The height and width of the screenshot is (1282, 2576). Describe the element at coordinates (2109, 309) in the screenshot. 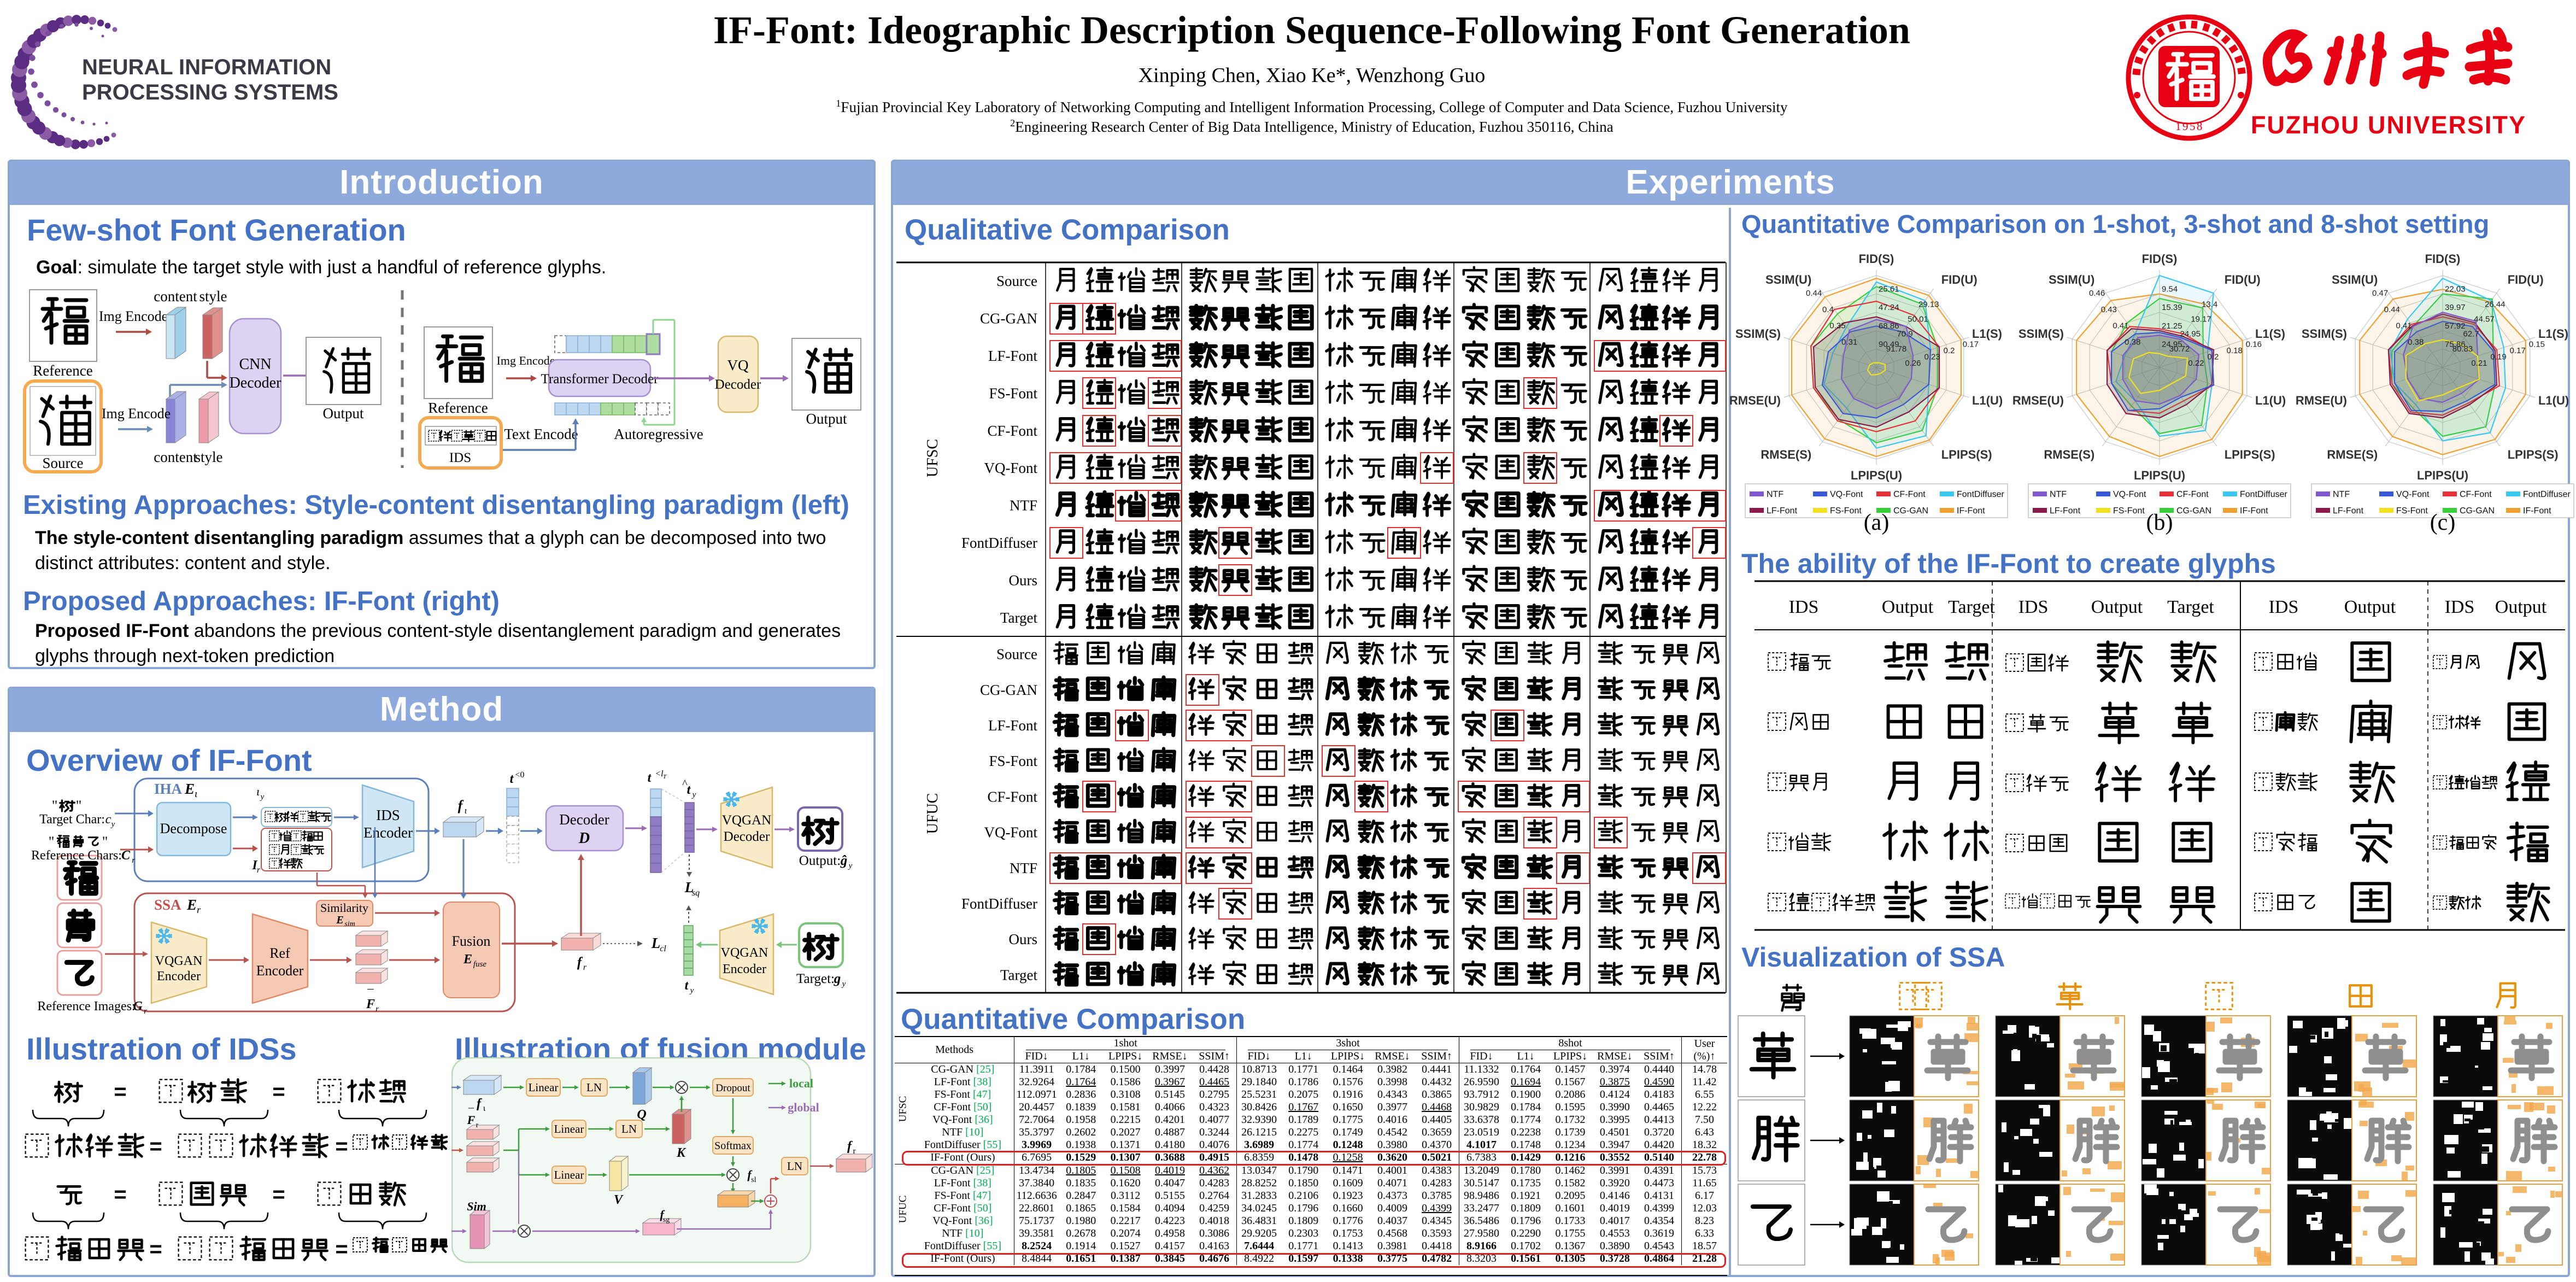

I see `svg-text: 0.43` at that location.